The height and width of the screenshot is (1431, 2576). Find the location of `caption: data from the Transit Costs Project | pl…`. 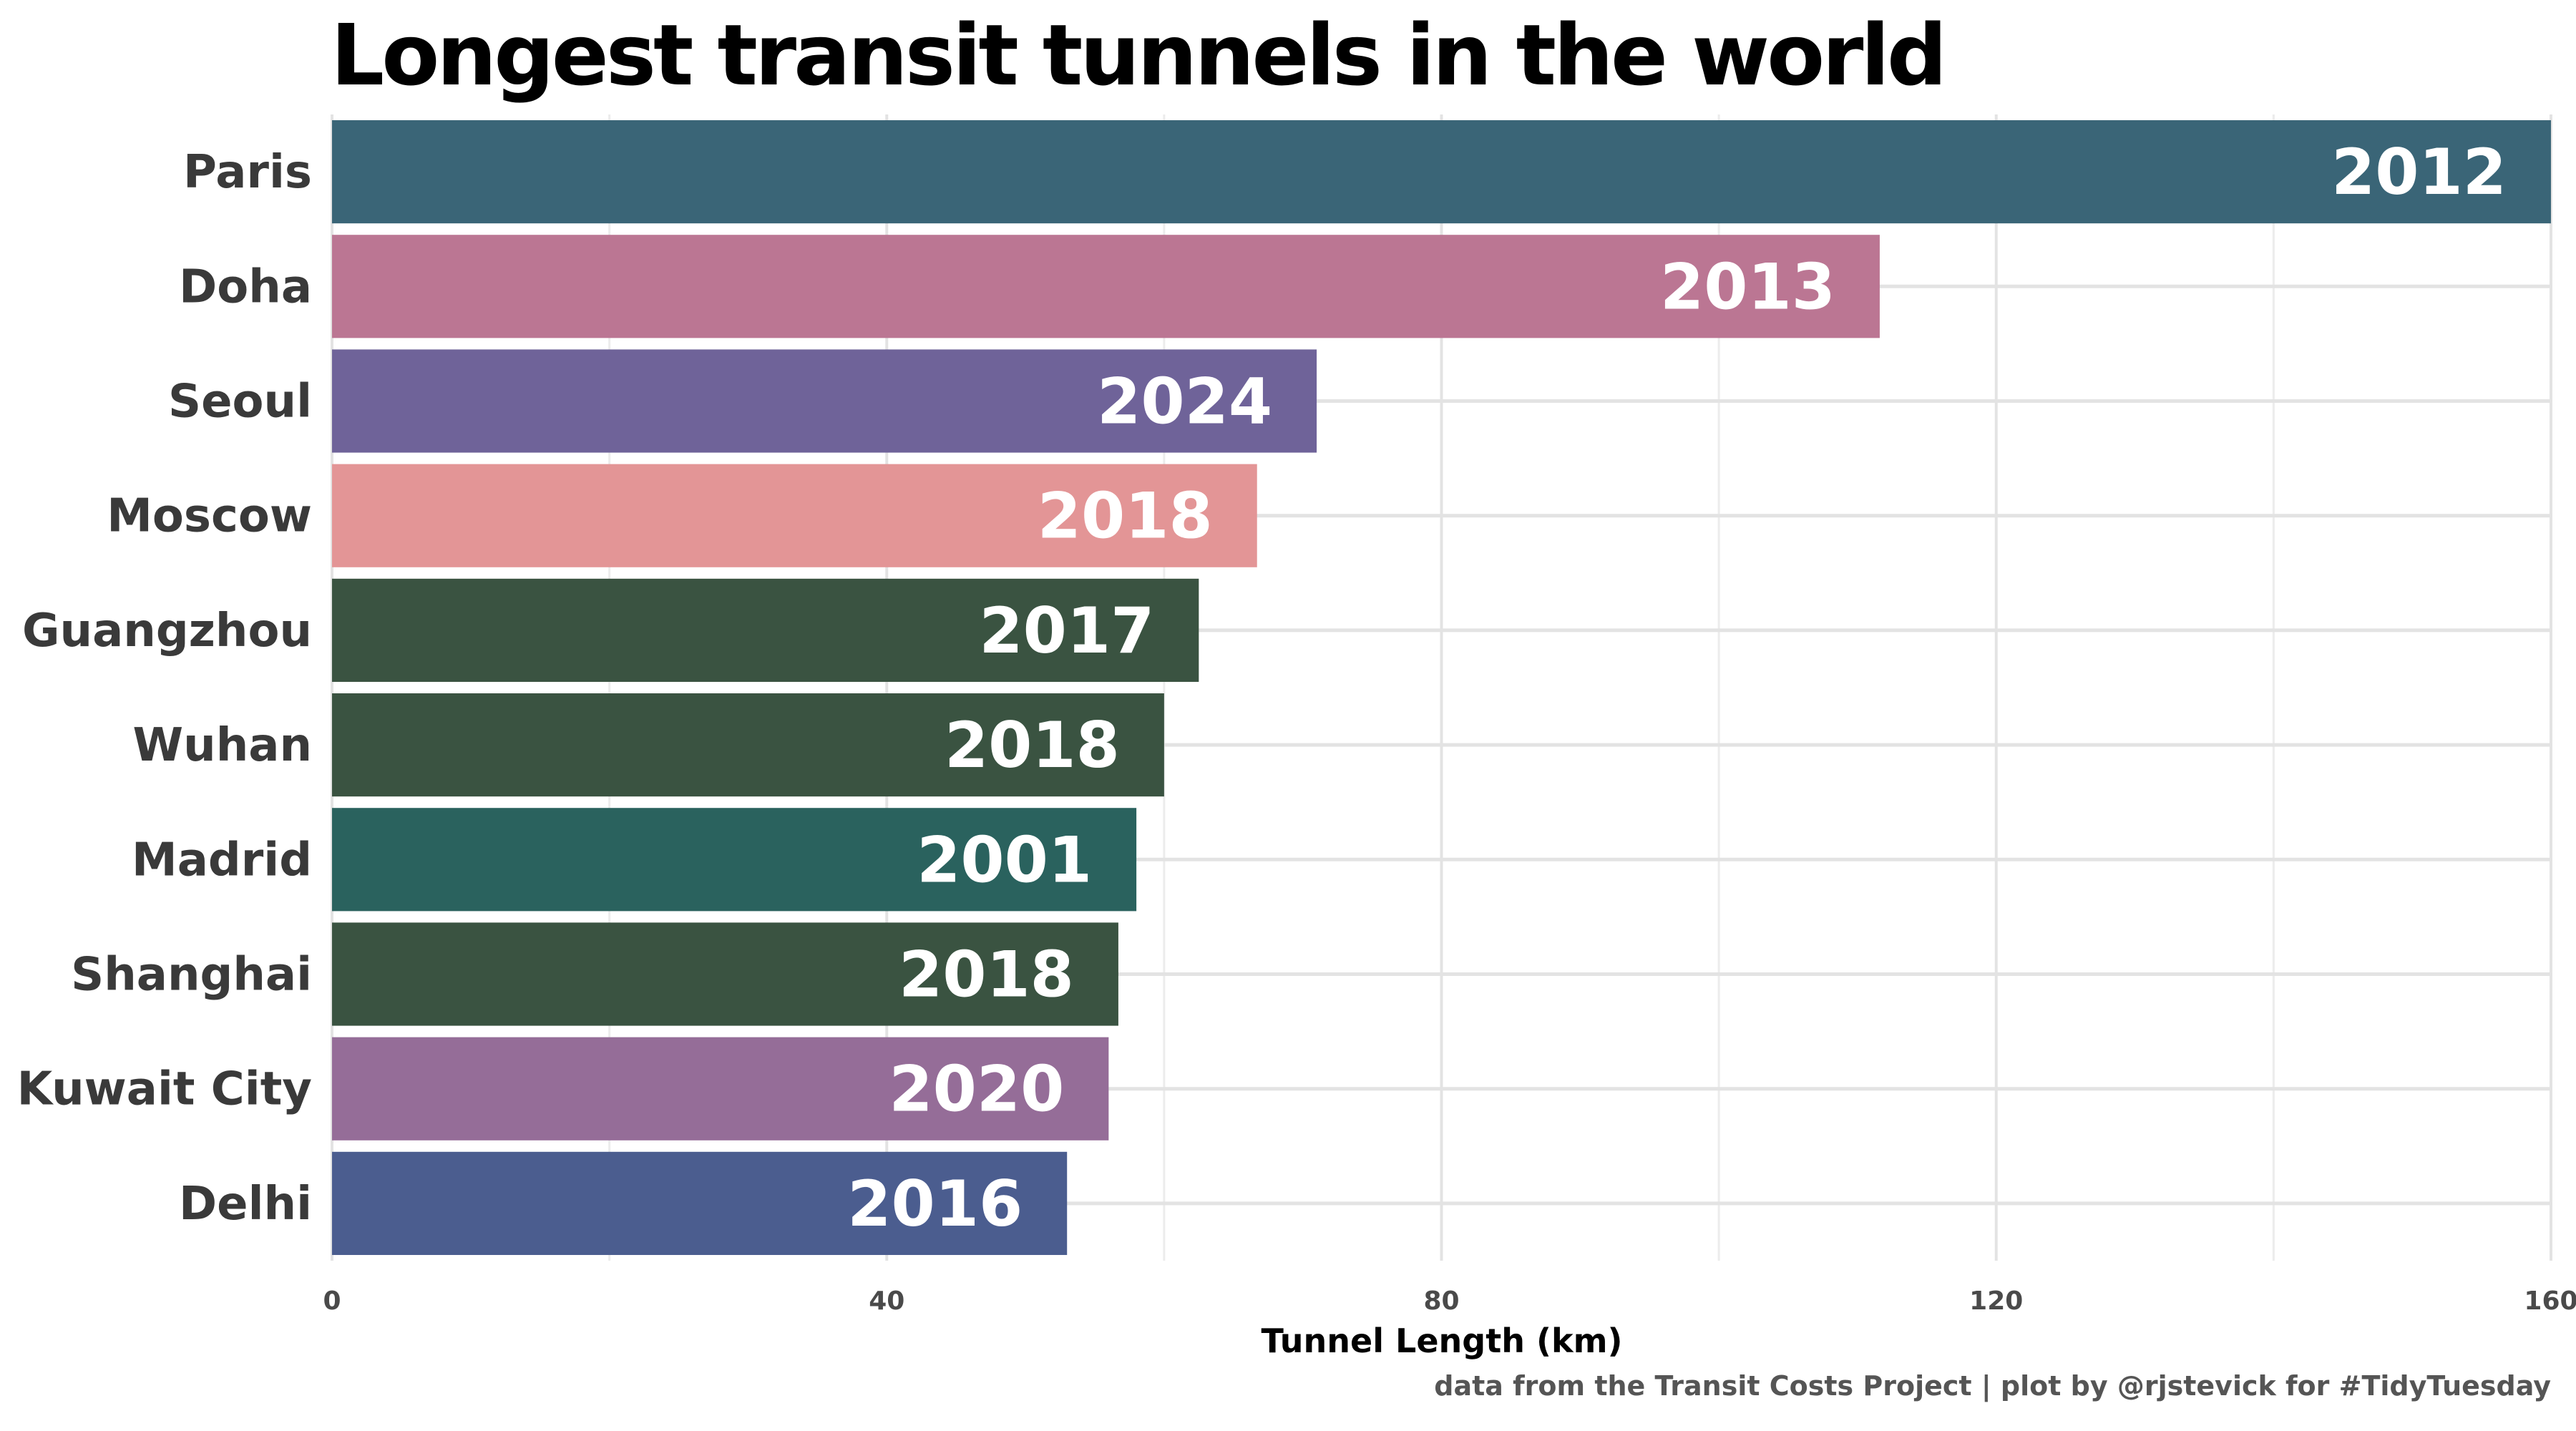

caption: data from the Transit Costs Project | pl… is located at coordinates (1992, 1386).